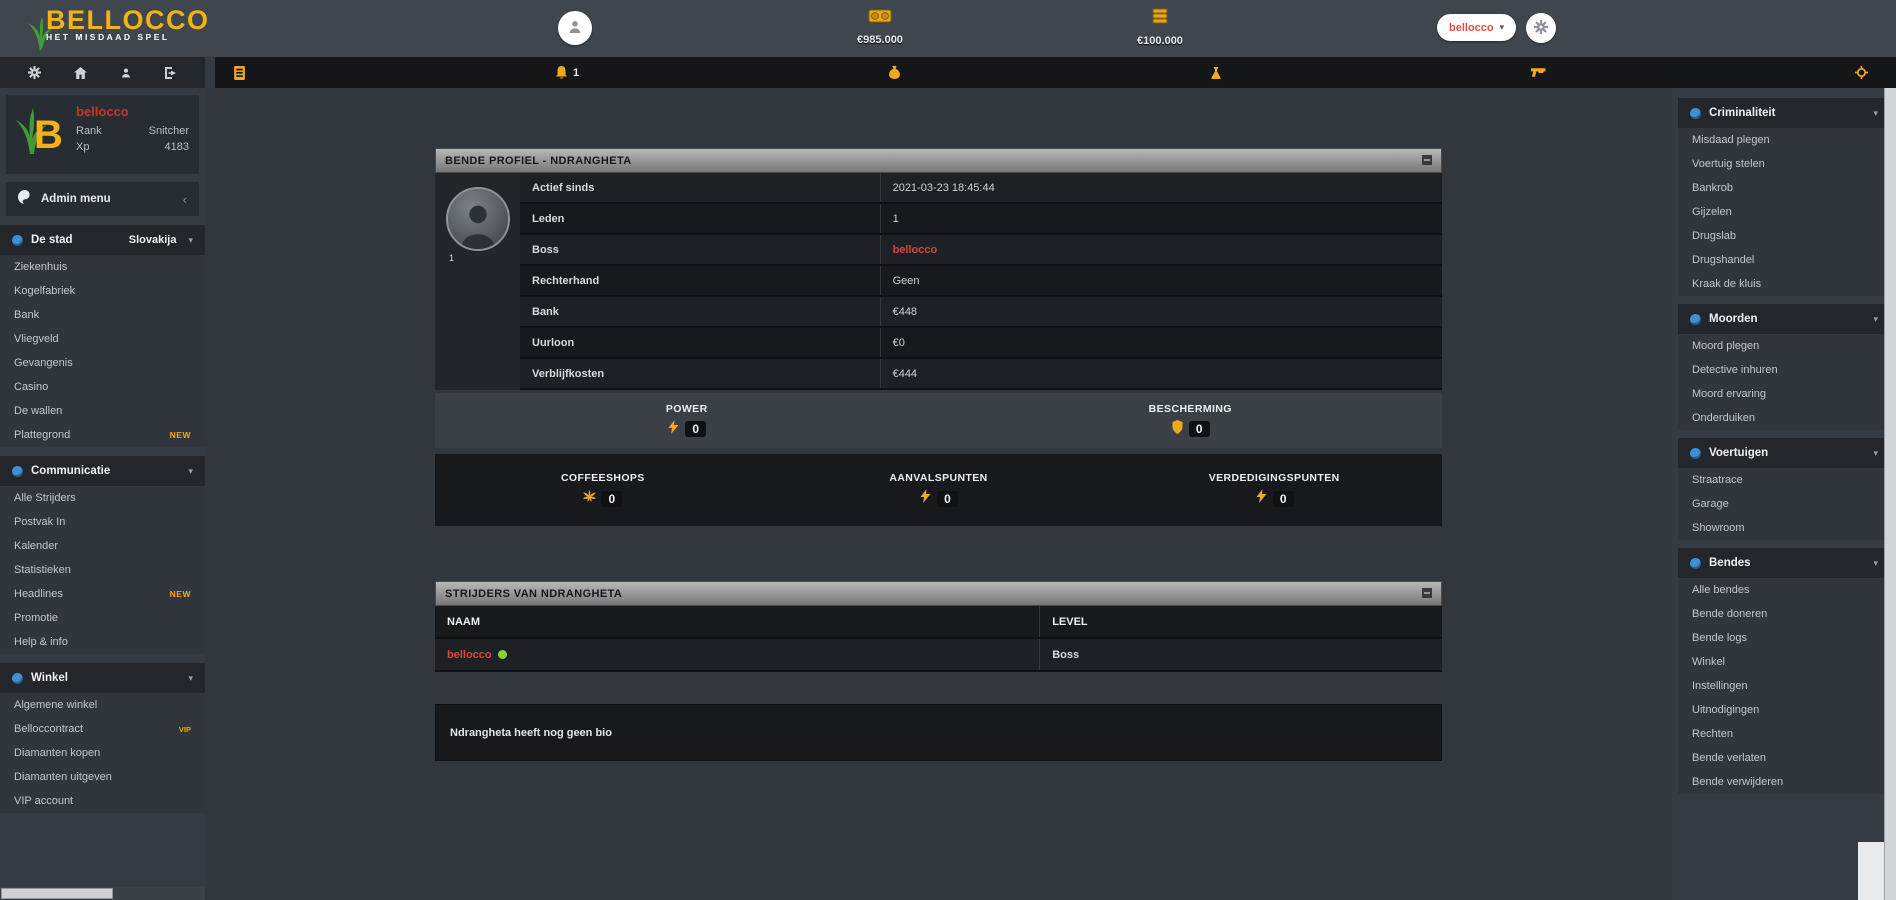 The height and width of the screenshot is (900, 1896). What do you see at coordinates (80, 73) in the screenshot?
I see `home-icon` at bounding box center [80, 73].